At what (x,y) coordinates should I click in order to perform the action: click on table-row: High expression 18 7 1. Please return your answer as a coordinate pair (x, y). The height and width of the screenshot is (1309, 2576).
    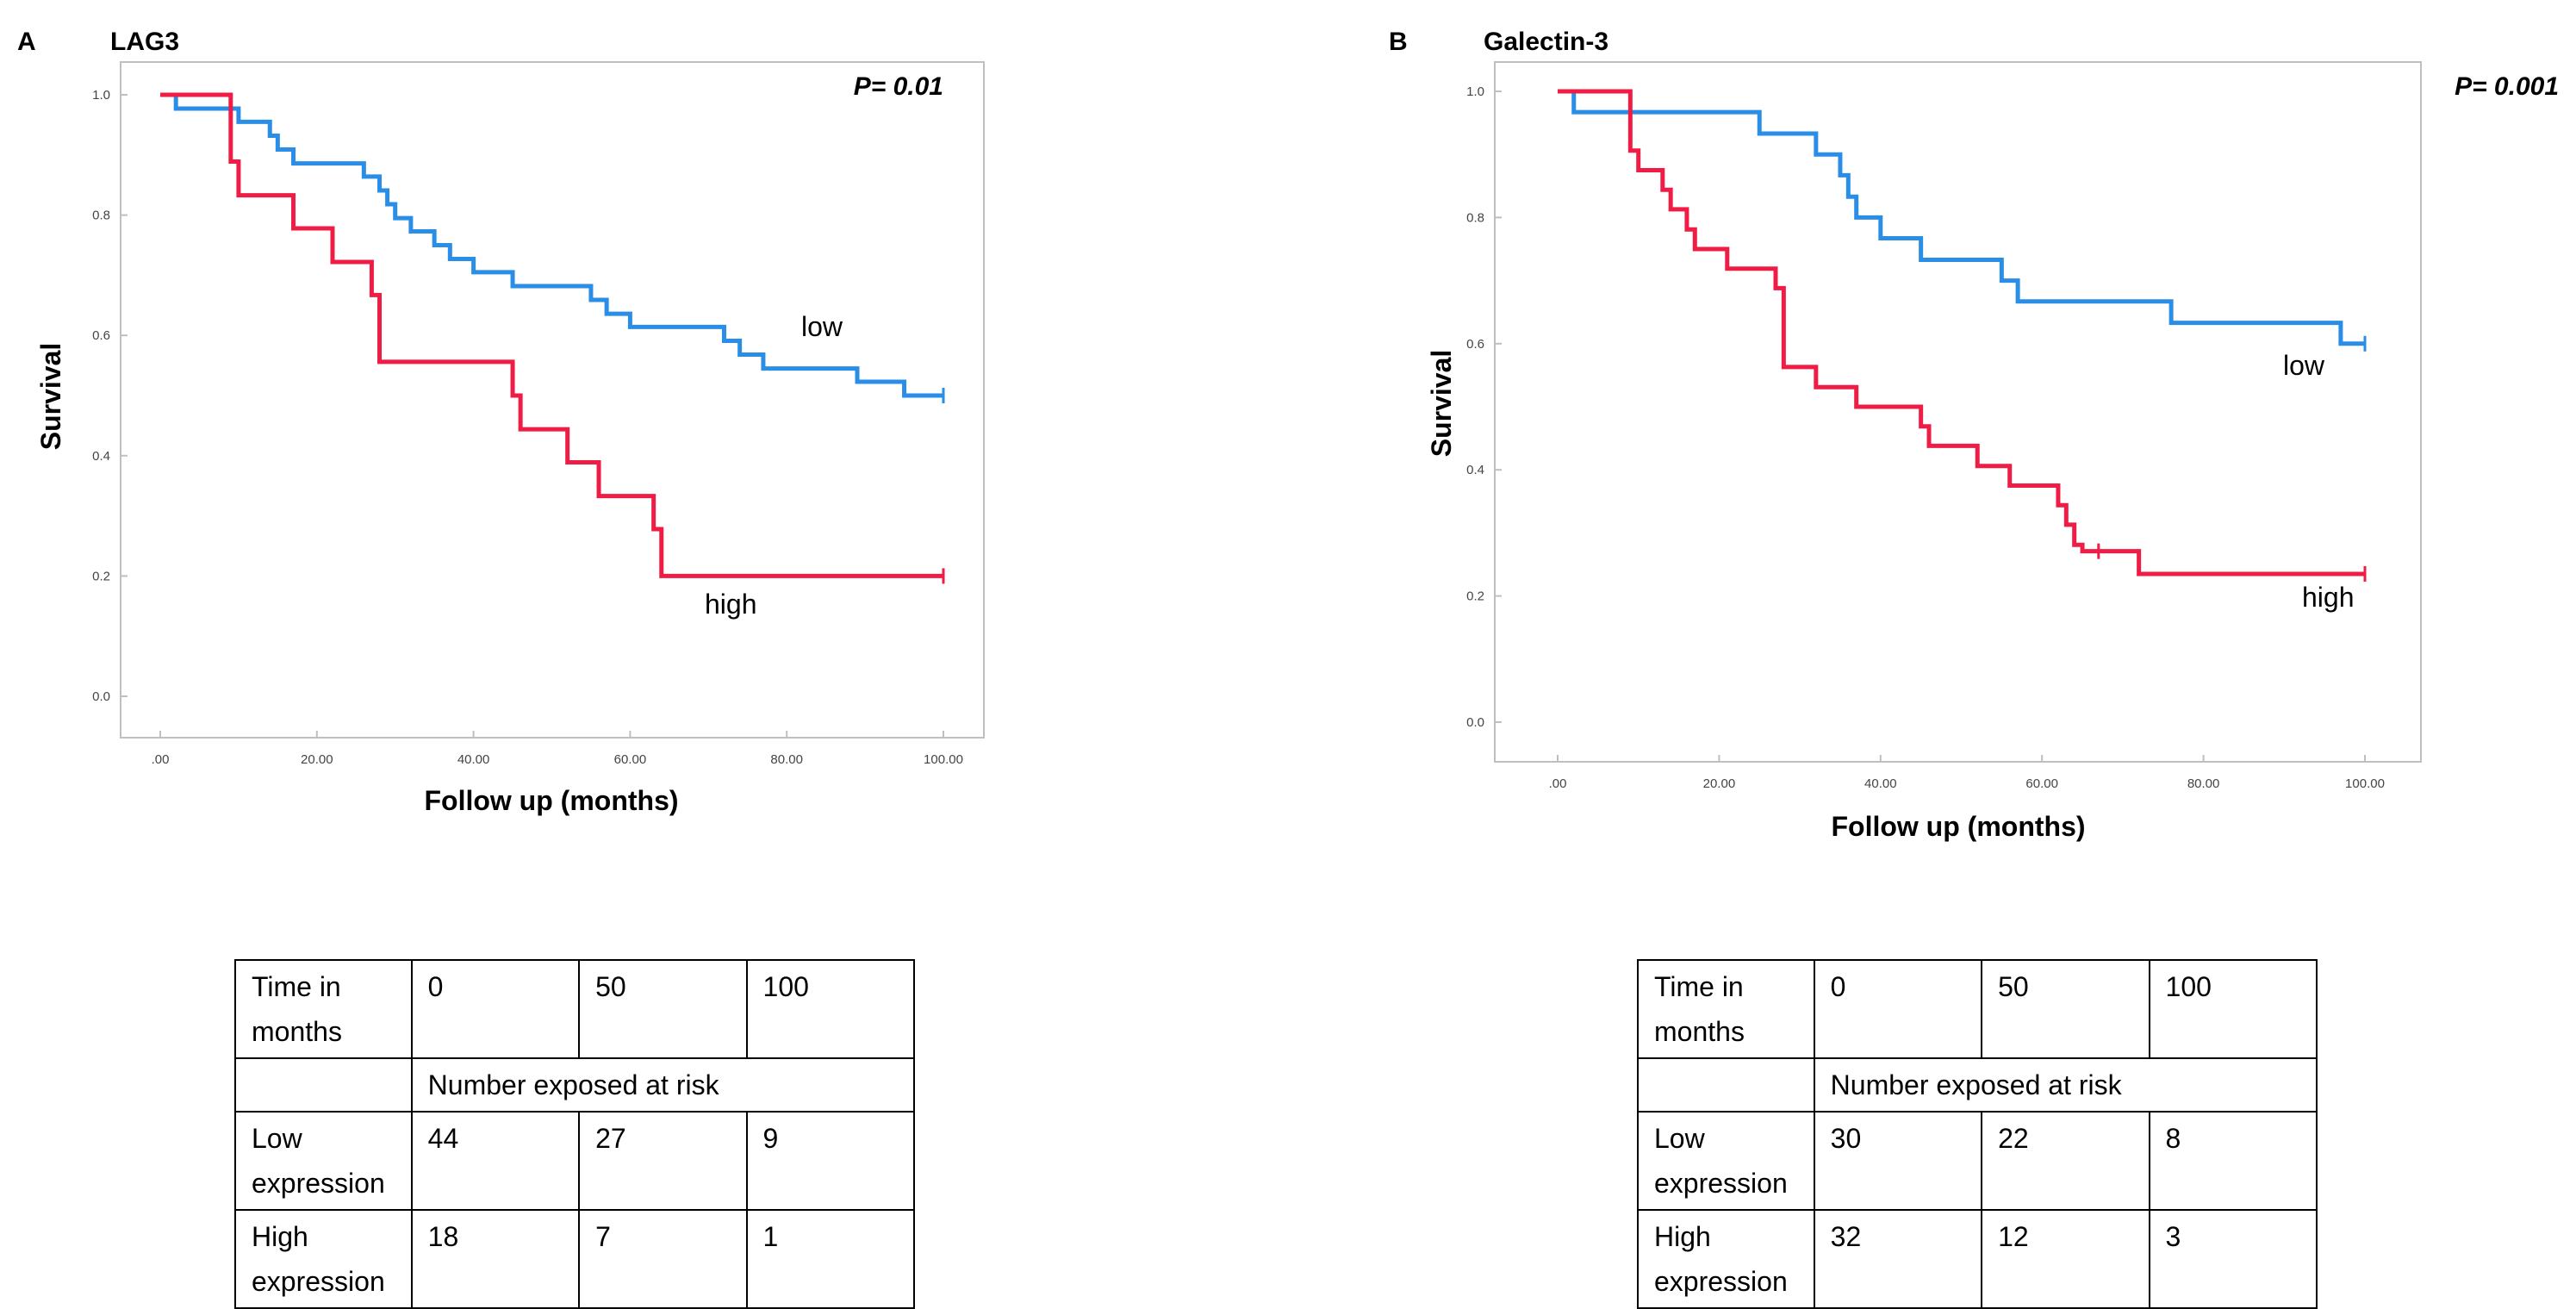
    Looking at the image, I should click on (575, 1259).